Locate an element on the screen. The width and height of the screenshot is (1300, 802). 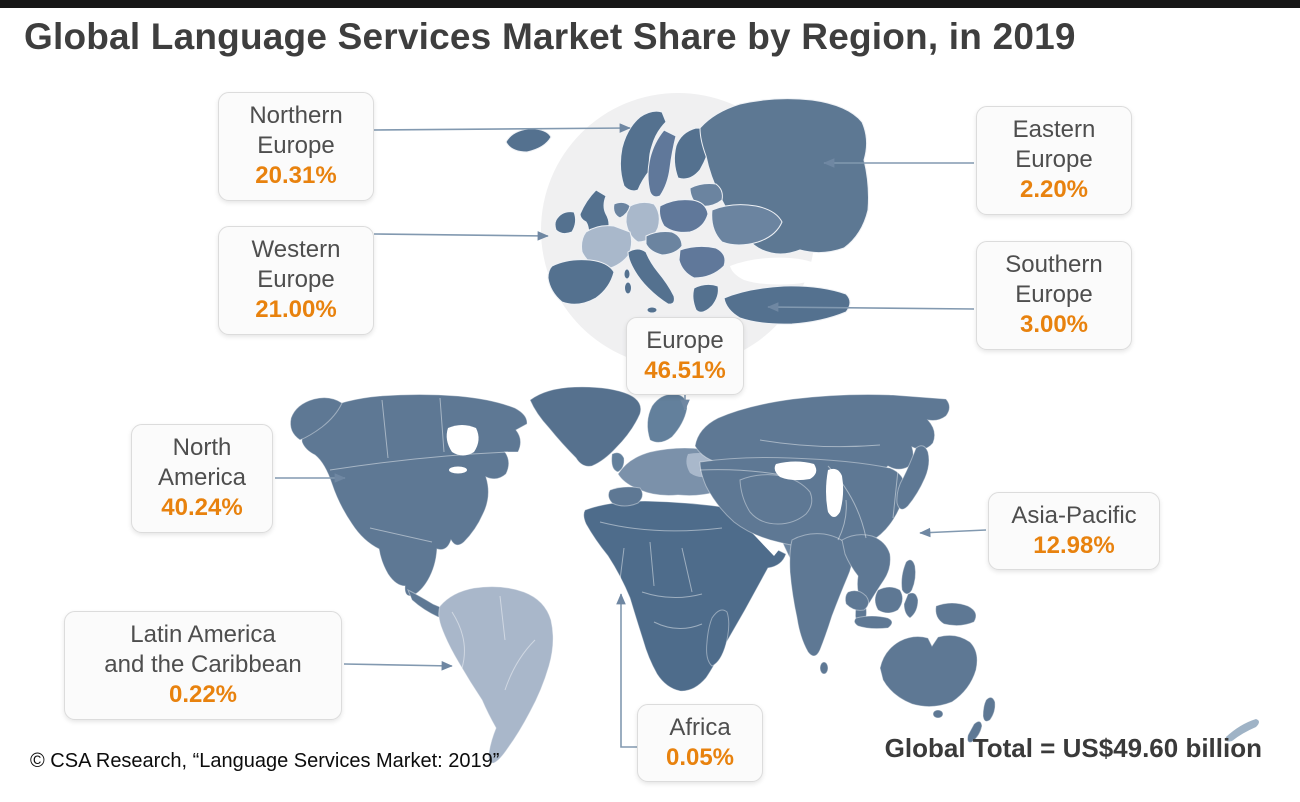
region-name-line: Southern is located at coordinates (1054, 264).